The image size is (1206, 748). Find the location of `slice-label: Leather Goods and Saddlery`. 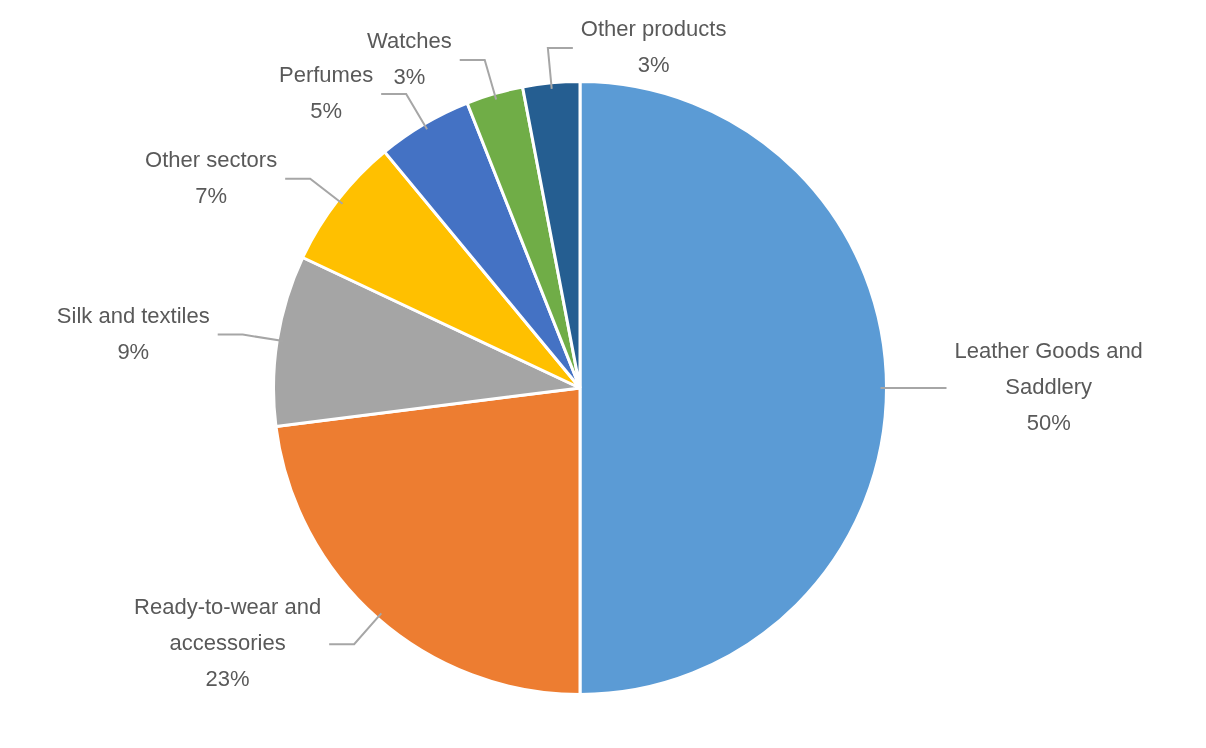

slice-label: Leather Goods and Saddlery is located at coordinates (1048, 369).